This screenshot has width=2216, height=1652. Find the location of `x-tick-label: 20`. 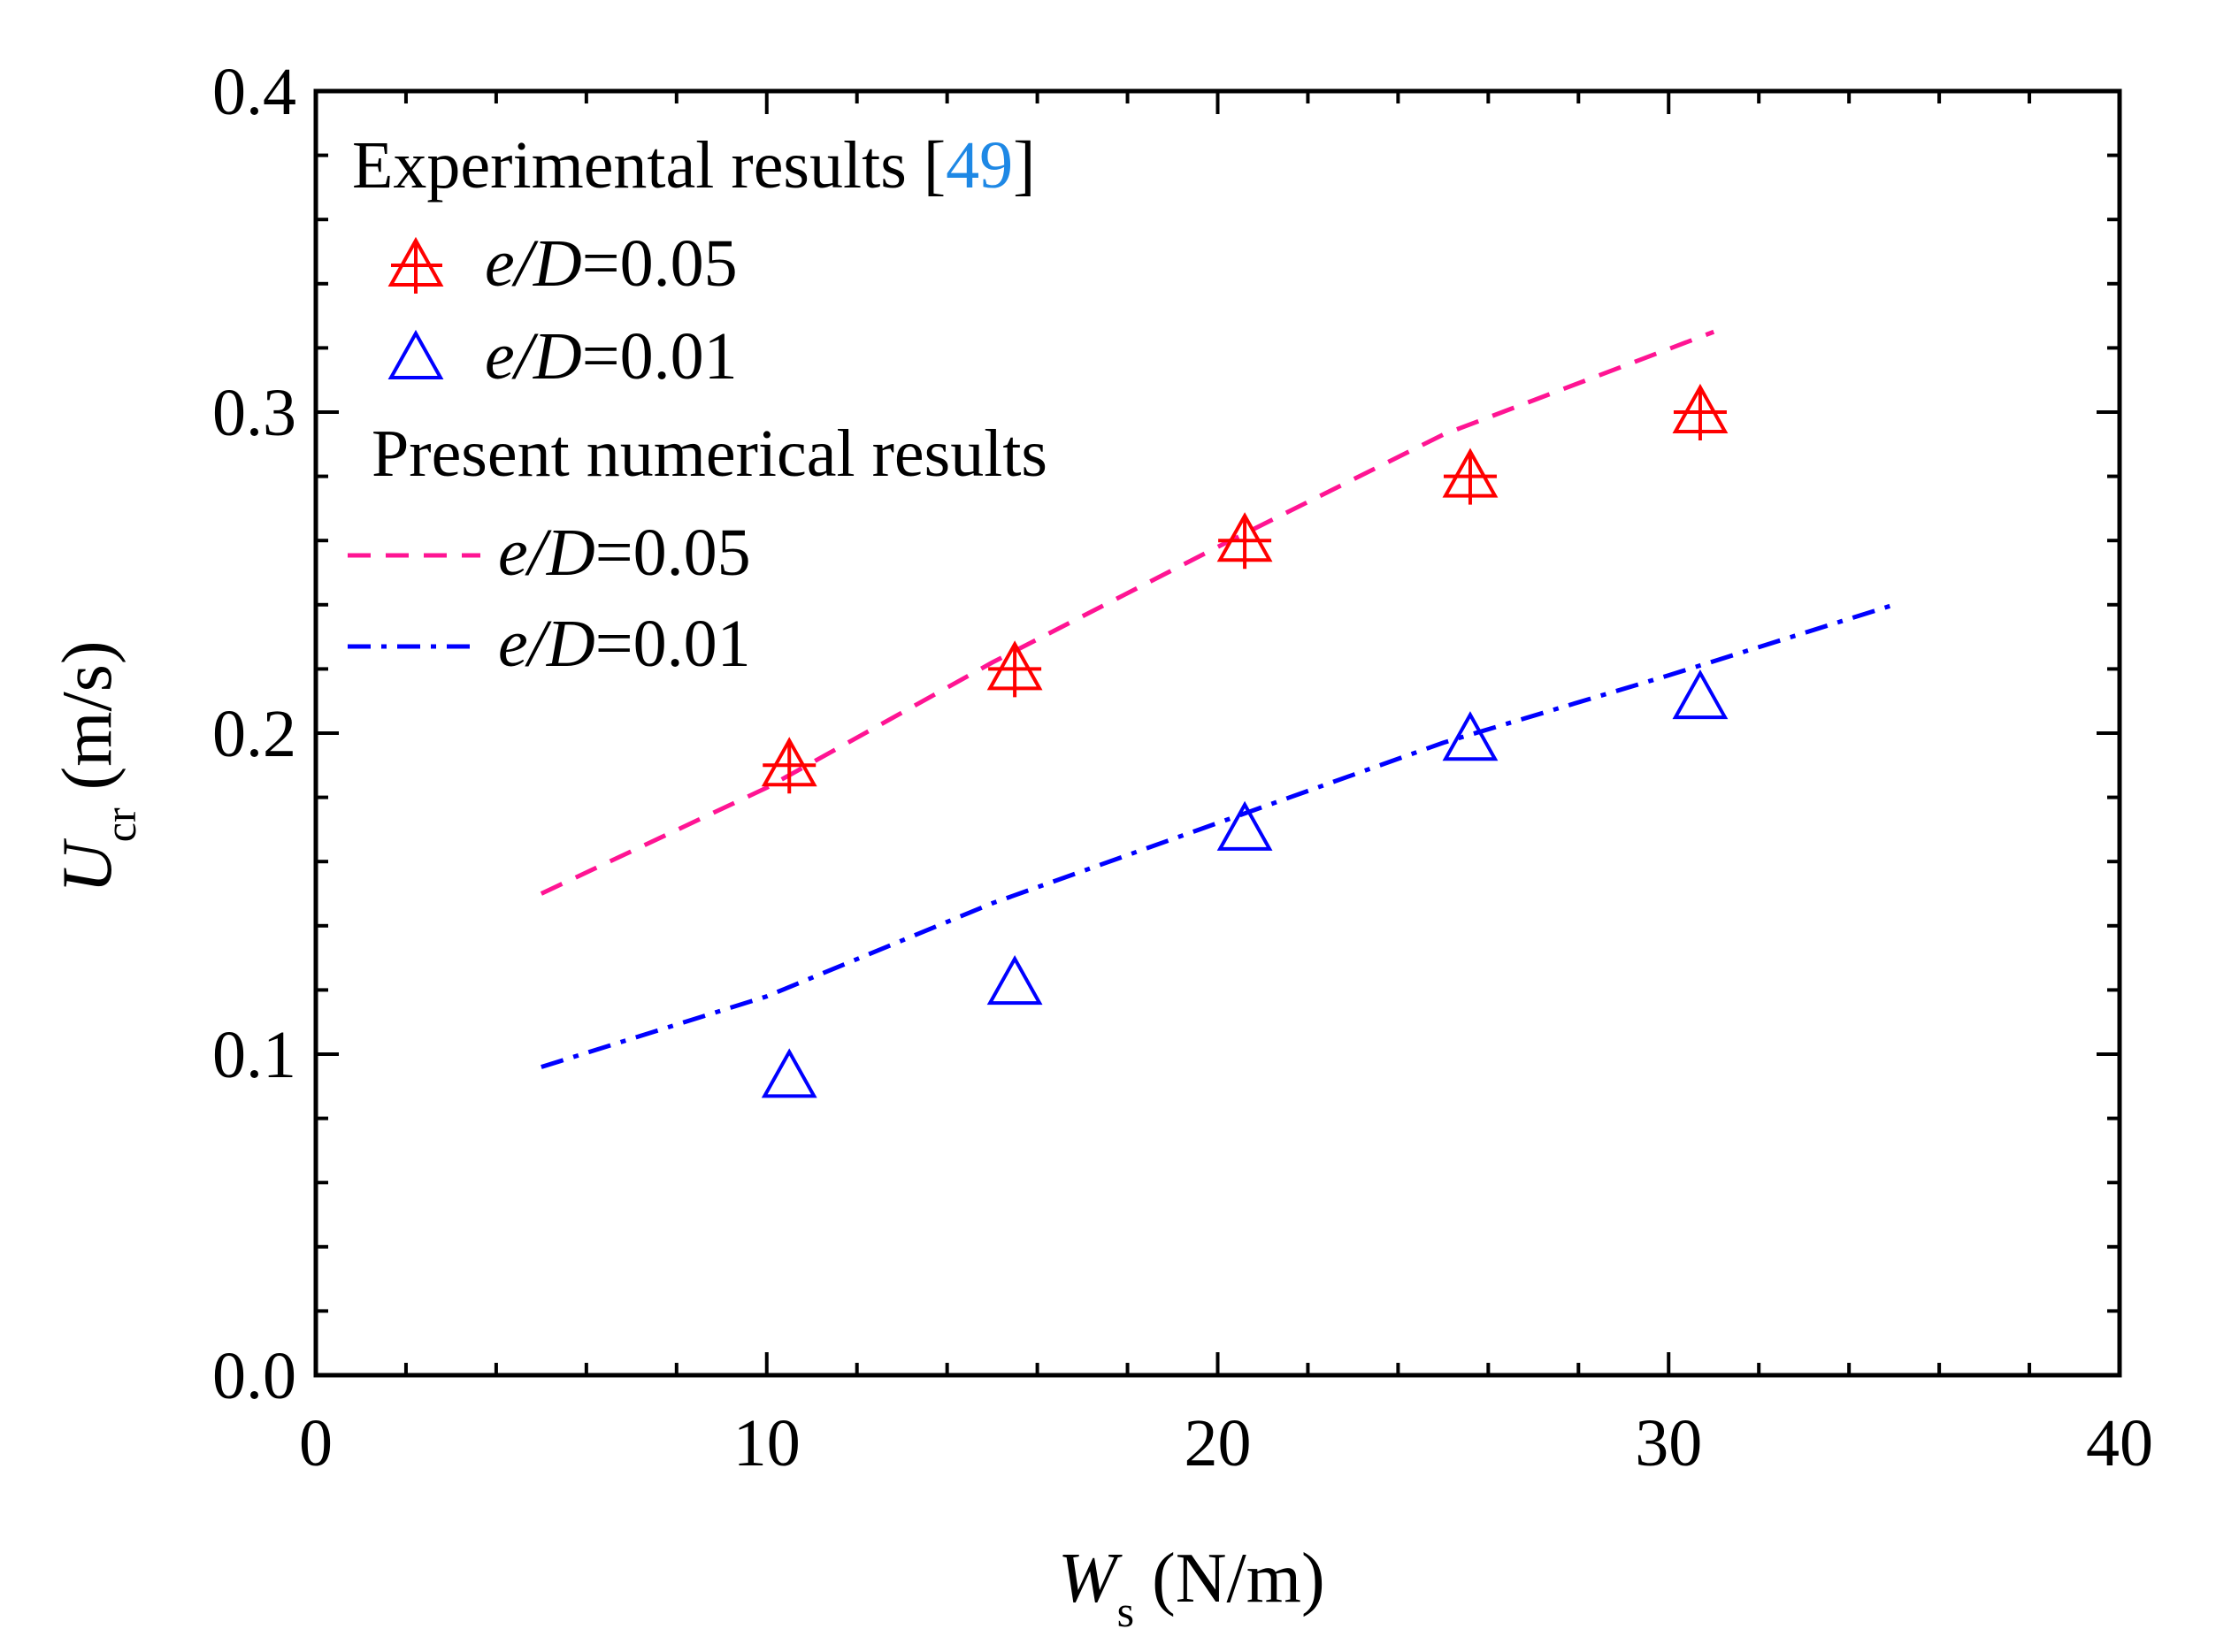

x-tick-label: 20 is located at coordinates (1218, 1443).